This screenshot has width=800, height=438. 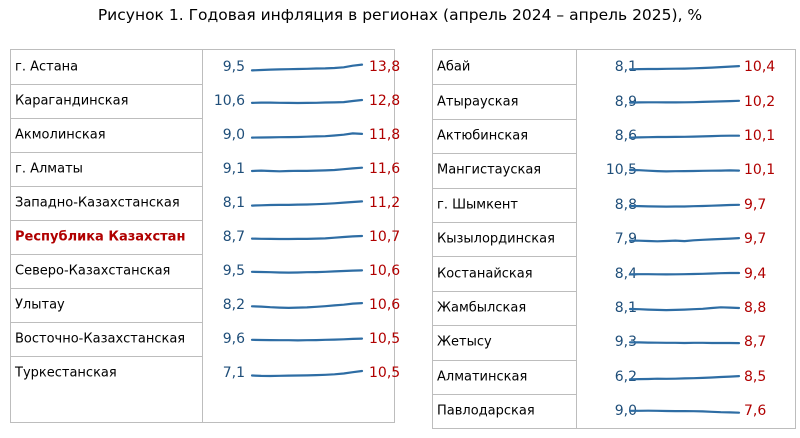 What do you see at coordinates (47, 67) in the screenshot?
I see `region-name: г. Астана` at bounding box center [47, 67].